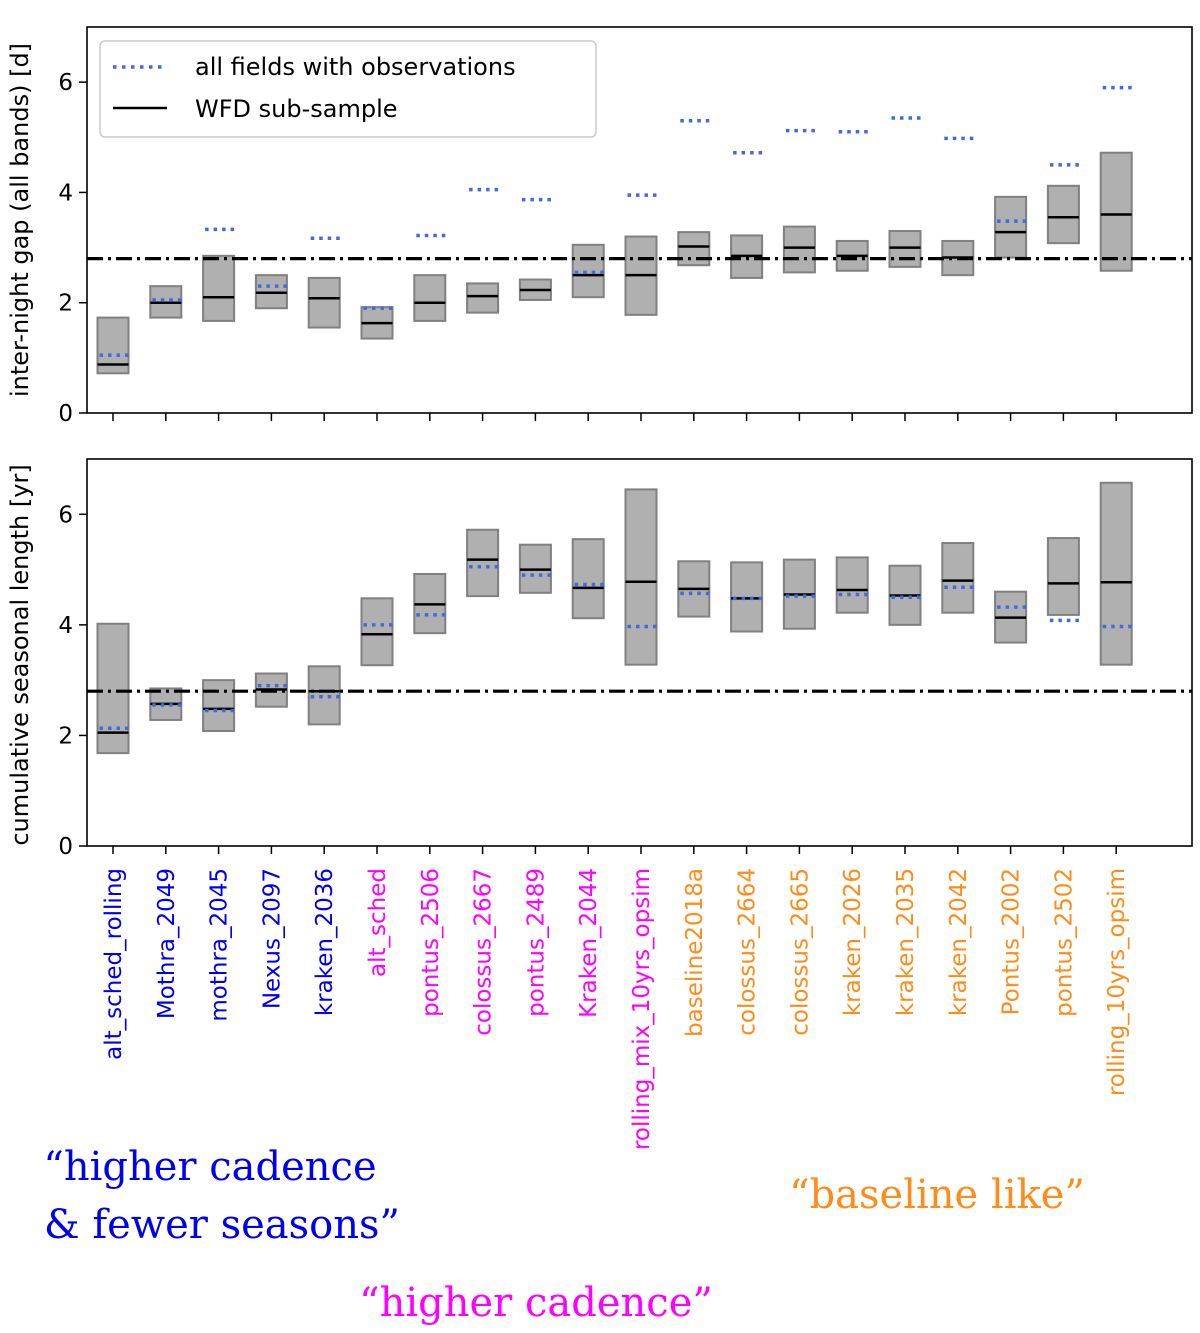 This screenshot has height=1333, width=1200. I want to click on group-label-higher-cadence-fewer-line2: & fewer seasons”, so click(222, 1225).